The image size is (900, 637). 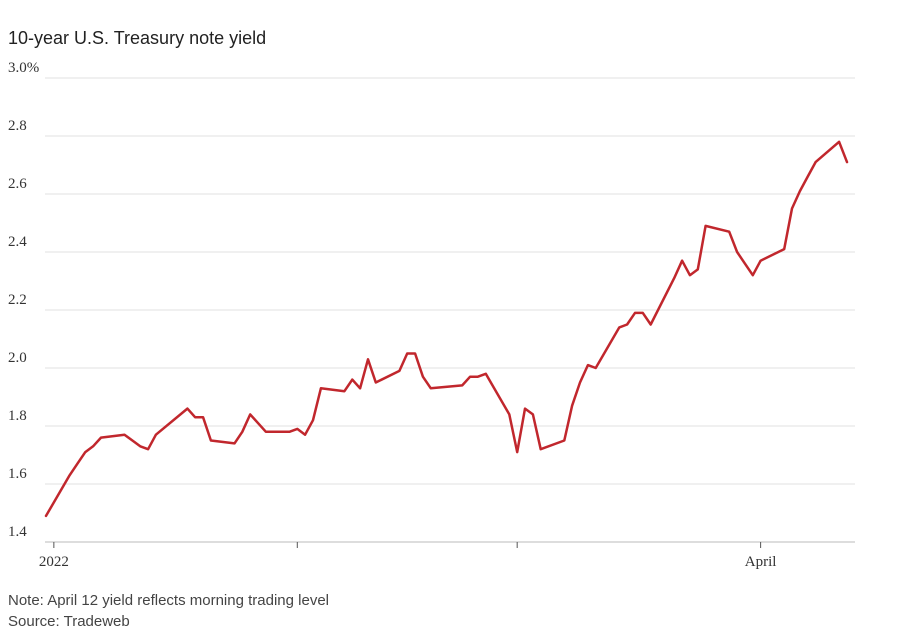 I want to click on y-tick-label: 2.2, so click(x=17, y=300).